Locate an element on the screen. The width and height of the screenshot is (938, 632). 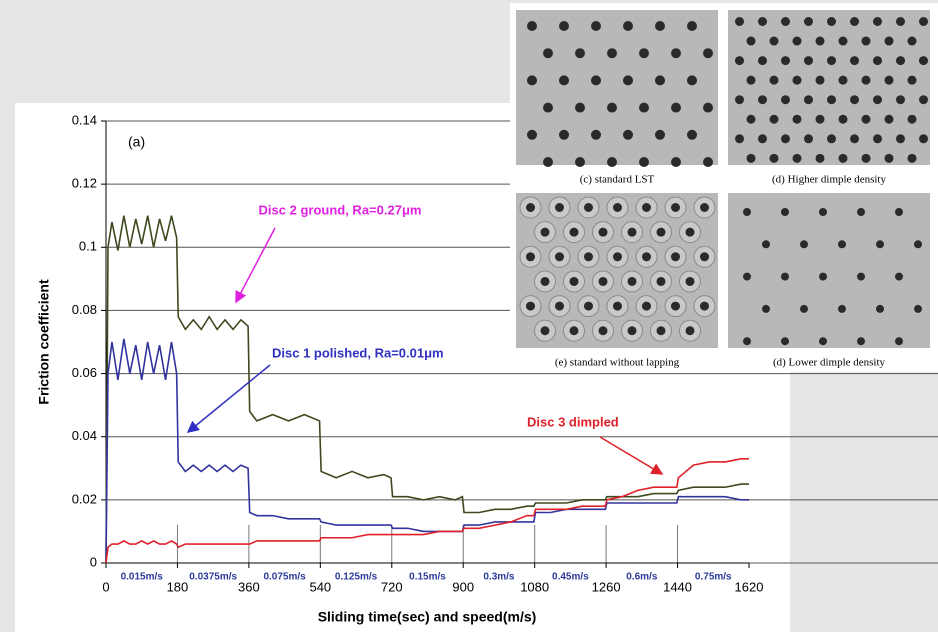
micrograph is located at coordinates (829, 270).